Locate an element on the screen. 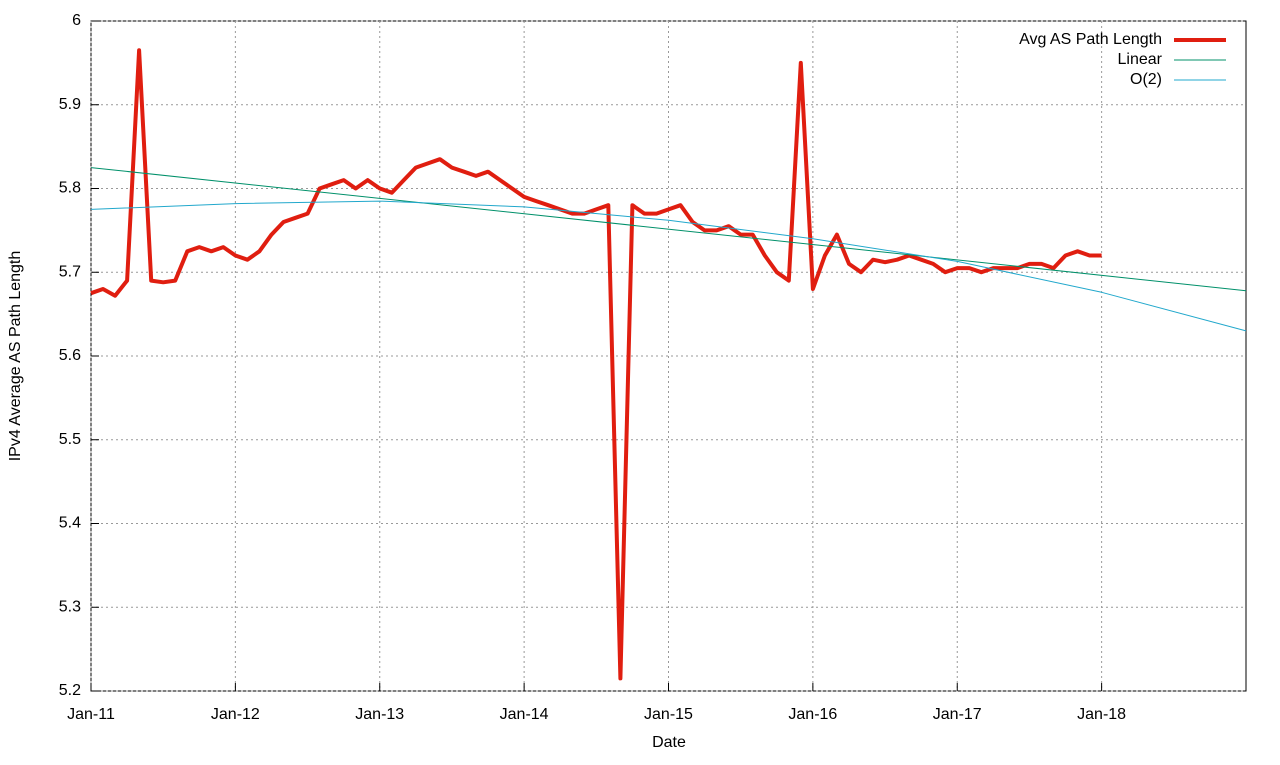 The width and height of the screenshot is (1280, 765). x-tick-label: Jan-18 is located at coordinates (1101, 714).